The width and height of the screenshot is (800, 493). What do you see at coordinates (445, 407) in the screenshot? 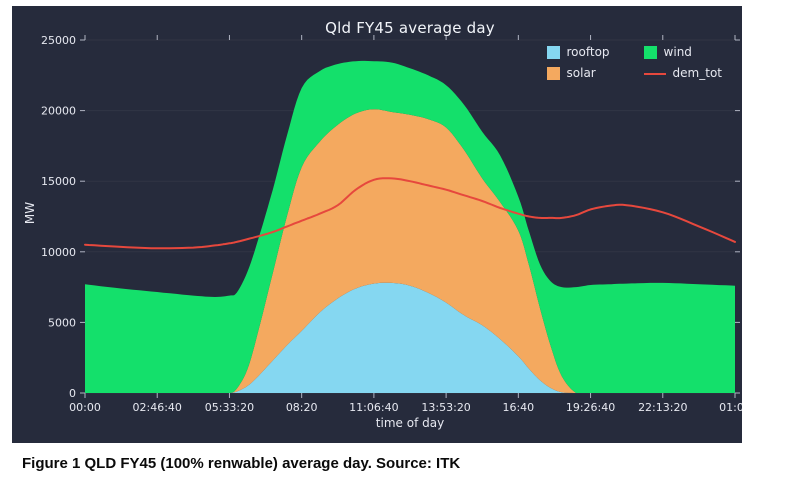
I see `svg-text: 13:53:20` at bounding box center [445, 407].